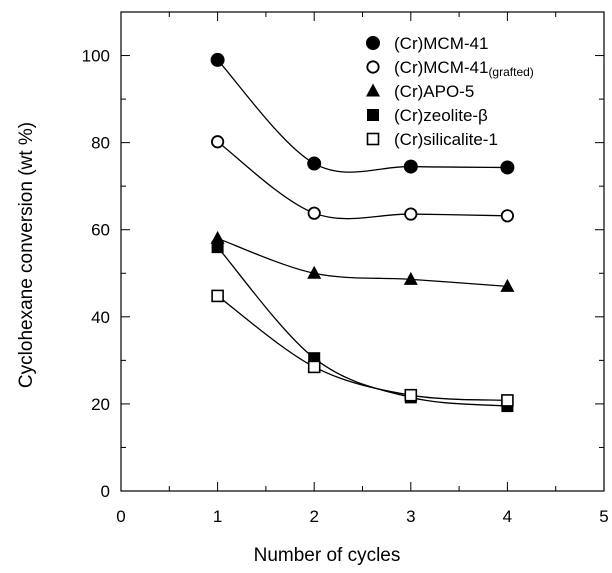  Describe the element at coordinates (100, 317) in the screenshot. I see `y-tick-label: 40` at that location.